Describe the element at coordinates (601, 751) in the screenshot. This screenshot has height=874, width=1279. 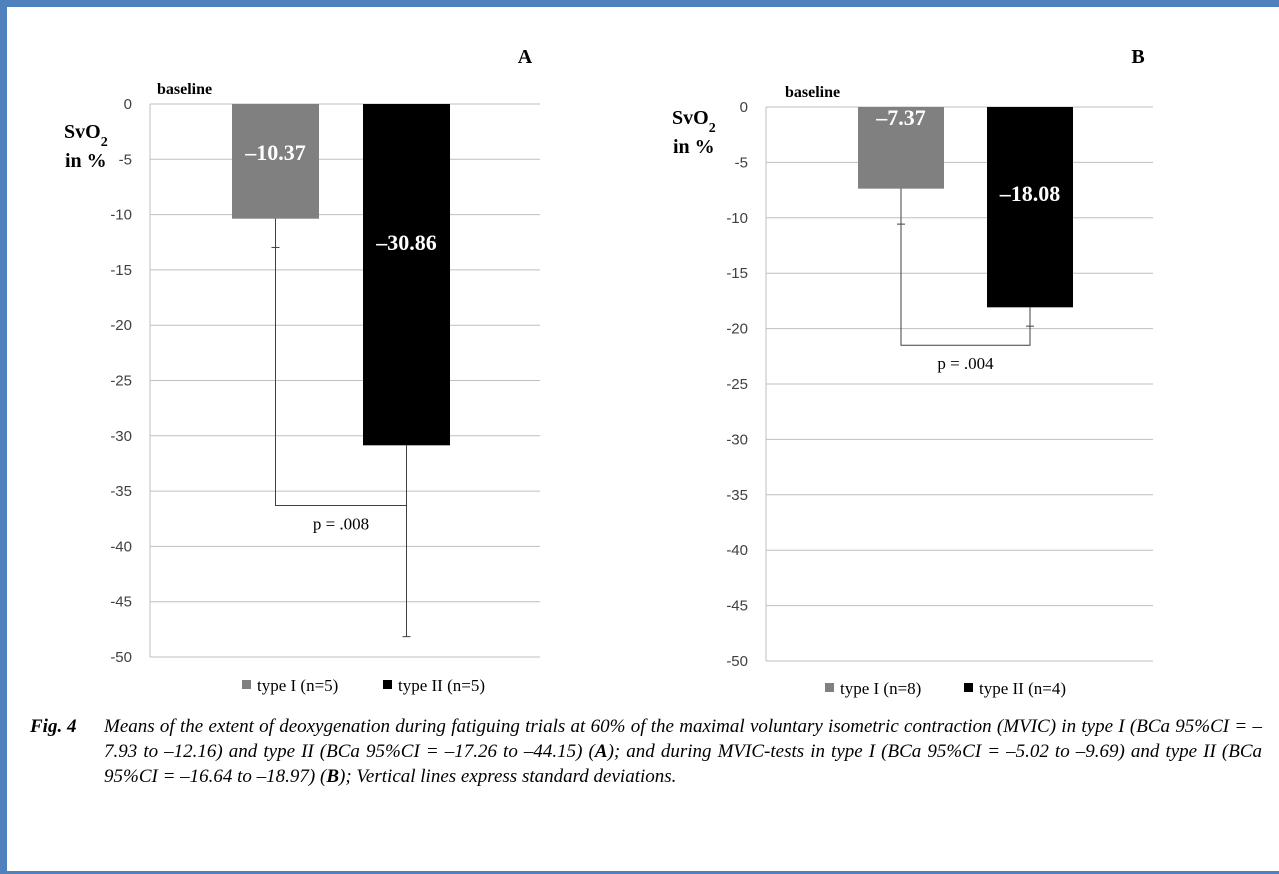
I see `caption-ref-a: A` at that location.